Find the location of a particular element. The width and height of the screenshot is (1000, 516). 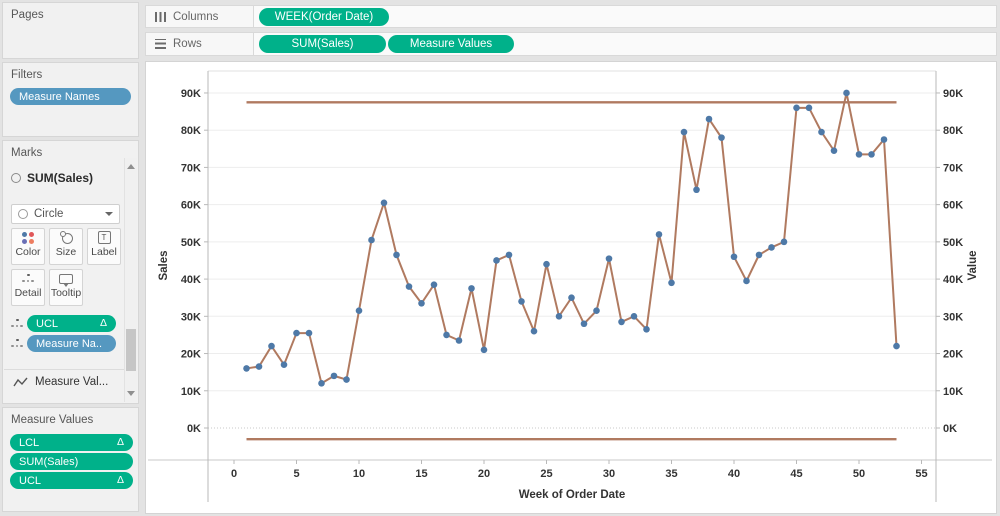

rows-pill-measure-values: Measure Values is located at coordinates (451, 44).